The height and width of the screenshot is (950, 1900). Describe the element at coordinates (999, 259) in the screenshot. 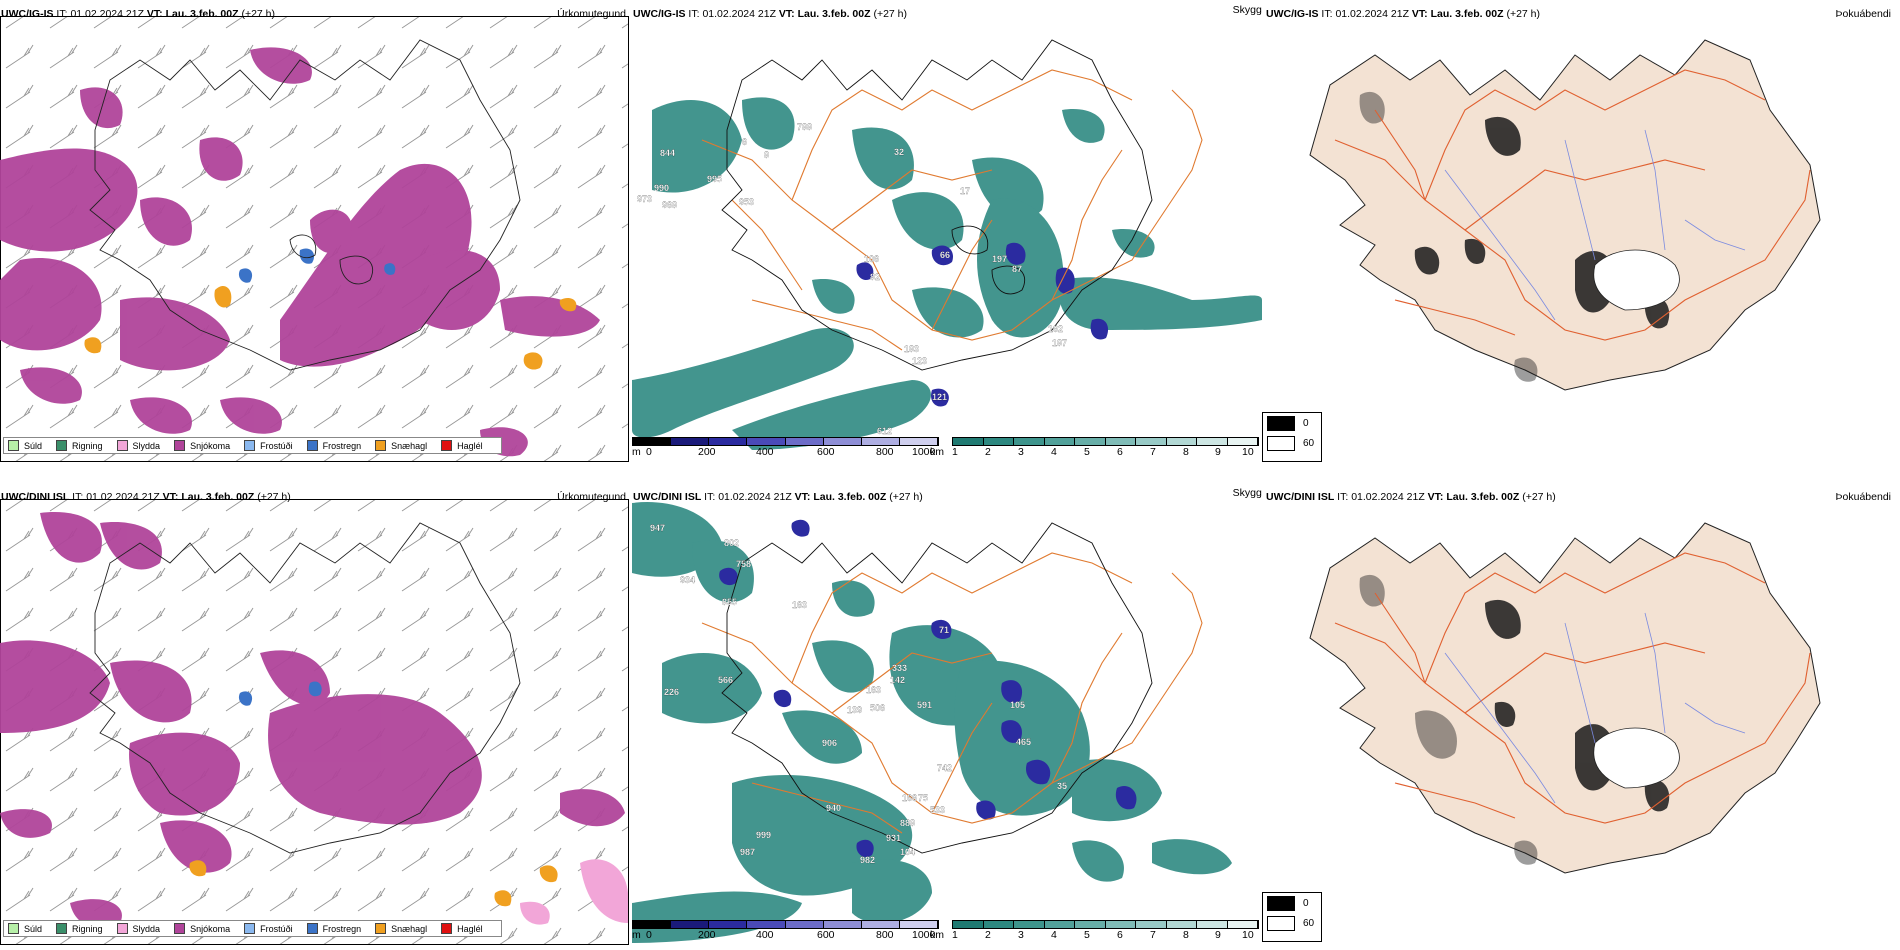

I see `vis-label: 197` at that location.